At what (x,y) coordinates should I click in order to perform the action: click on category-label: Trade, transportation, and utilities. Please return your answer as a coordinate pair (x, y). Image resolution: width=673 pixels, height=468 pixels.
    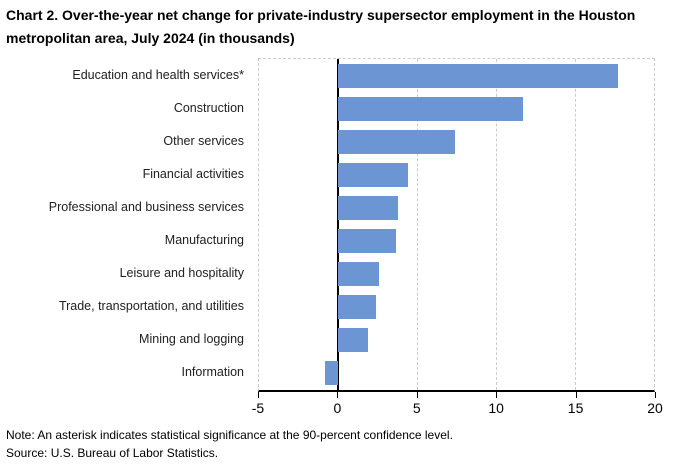
    Looking at the image, I should click on (151, 306).